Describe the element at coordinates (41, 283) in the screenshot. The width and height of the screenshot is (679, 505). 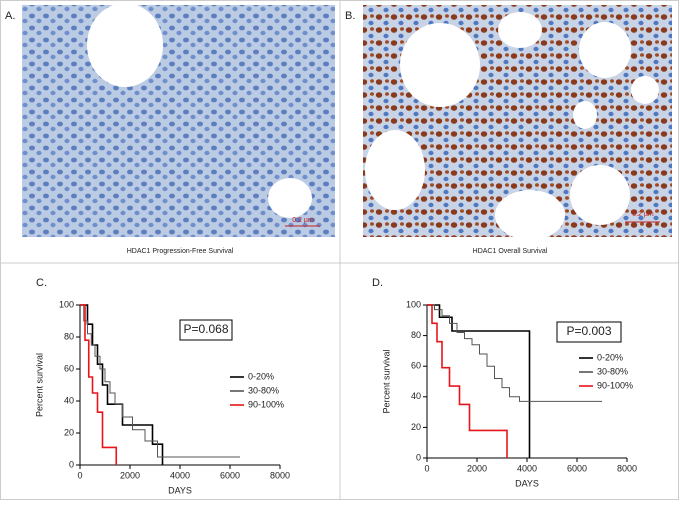
I see `panel-label: C.` at that location.